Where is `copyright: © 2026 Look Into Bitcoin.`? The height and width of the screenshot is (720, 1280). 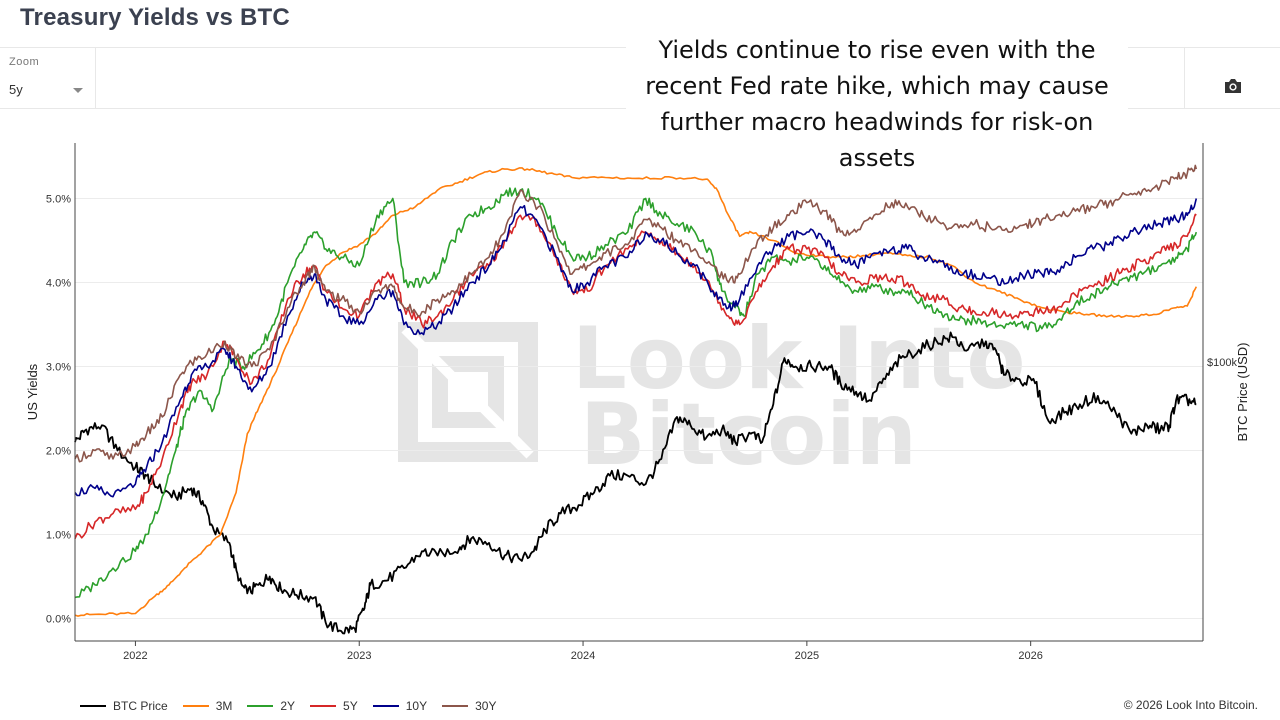
copyright: © 2026 Look Into Bitcoin. is located at coordinates (1190, 705).